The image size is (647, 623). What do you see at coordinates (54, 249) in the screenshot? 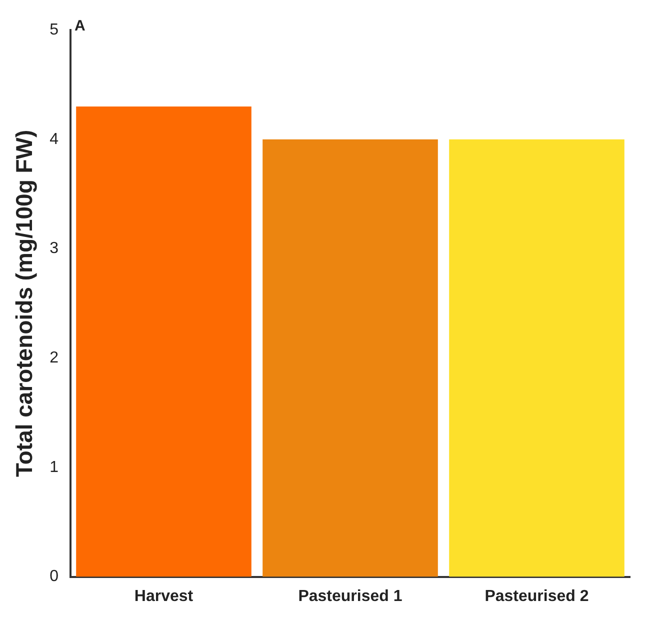
I see `y-tick-label: 3` at bounding box center [54, 249].